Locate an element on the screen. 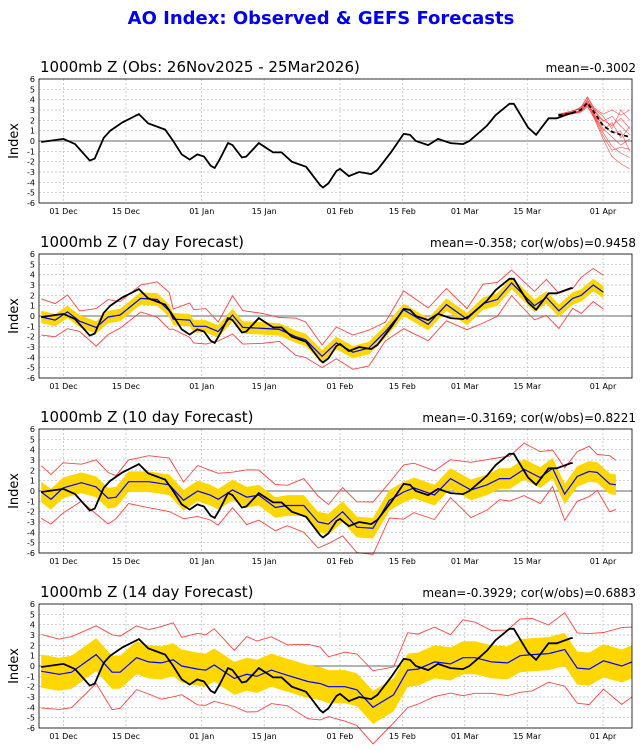  panel-stats: mean=-0.358; cor(w/obs)=0.9458 is located at coordinates (533, 243).